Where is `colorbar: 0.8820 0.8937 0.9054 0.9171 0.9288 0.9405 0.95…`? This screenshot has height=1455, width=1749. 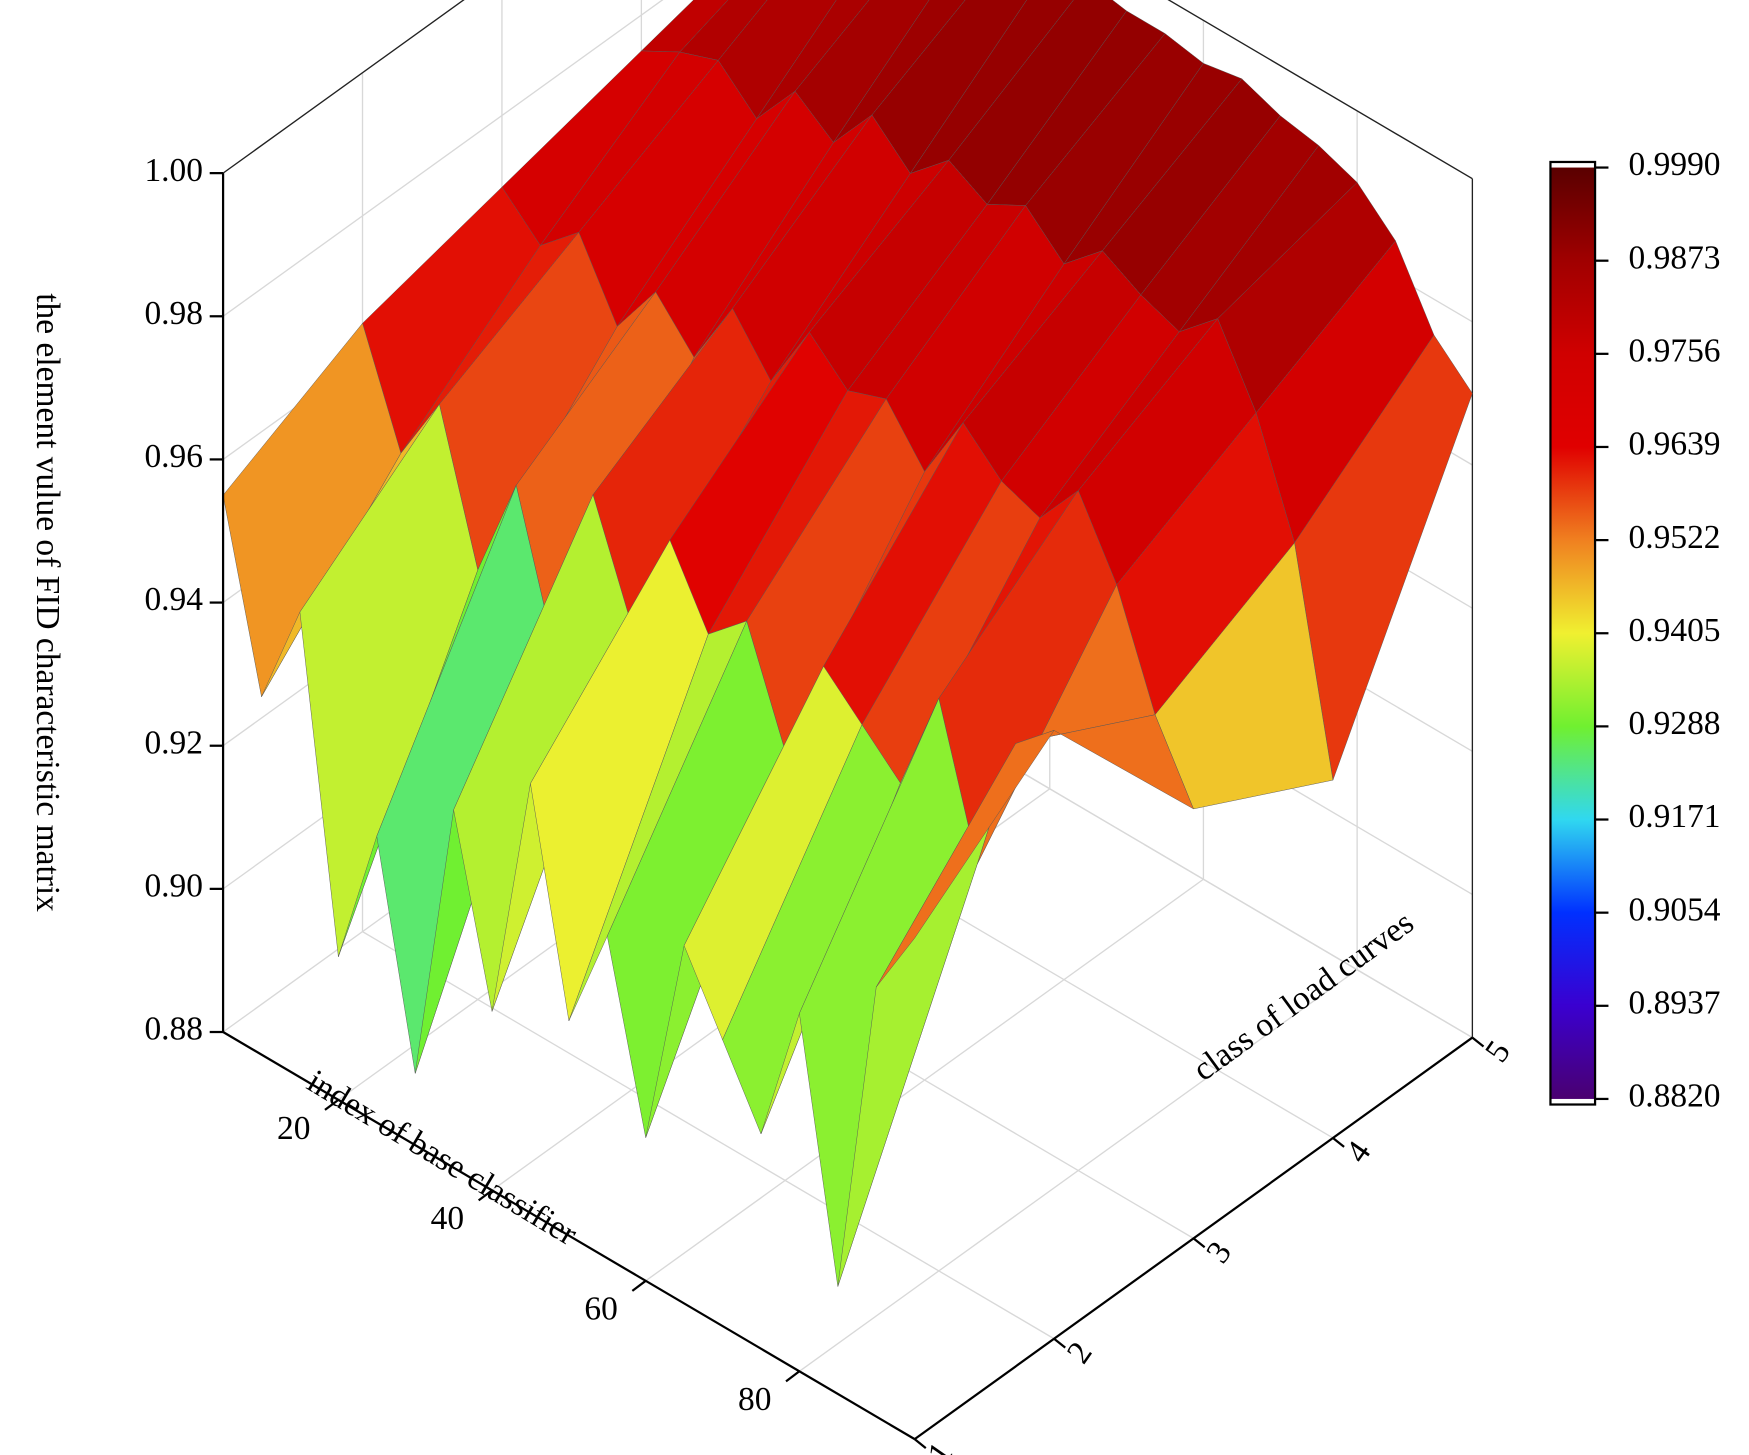 colorbar: 0.8820 0.8937 0.9054 0.9171 0.9288 0.9405 0.95… is located at coordinates (1635, 630).